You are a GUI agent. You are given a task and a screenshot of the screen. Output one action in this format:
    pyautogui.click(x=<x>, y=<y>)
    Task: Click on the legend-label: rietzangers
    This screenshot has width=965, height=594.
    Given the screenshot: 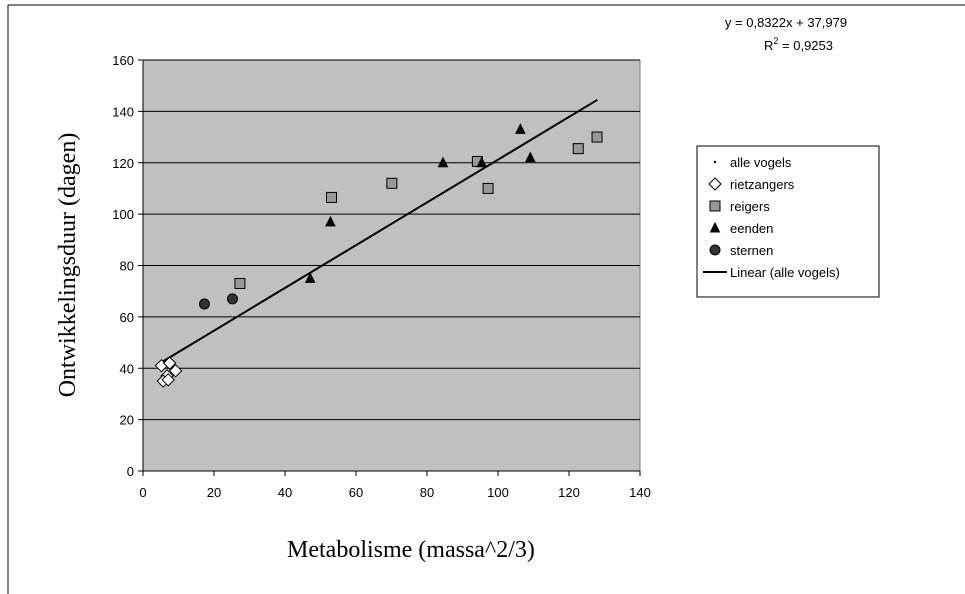 What is the action you would take?
    pyautogui.click(x=762, y=184)
    